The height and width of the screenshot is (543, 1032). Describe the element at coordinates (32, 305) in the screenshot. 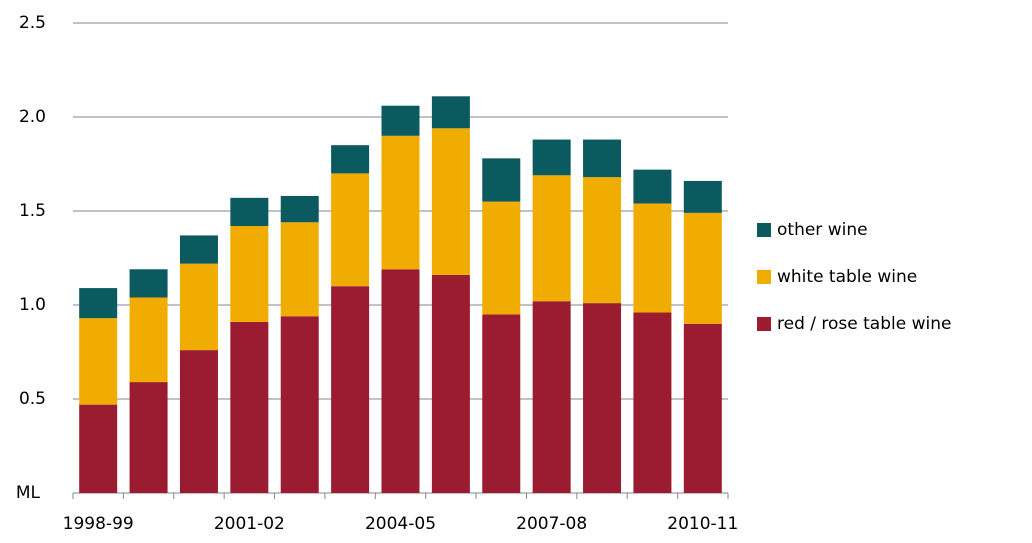

I see `y-tick-label: 1.0` at that location.